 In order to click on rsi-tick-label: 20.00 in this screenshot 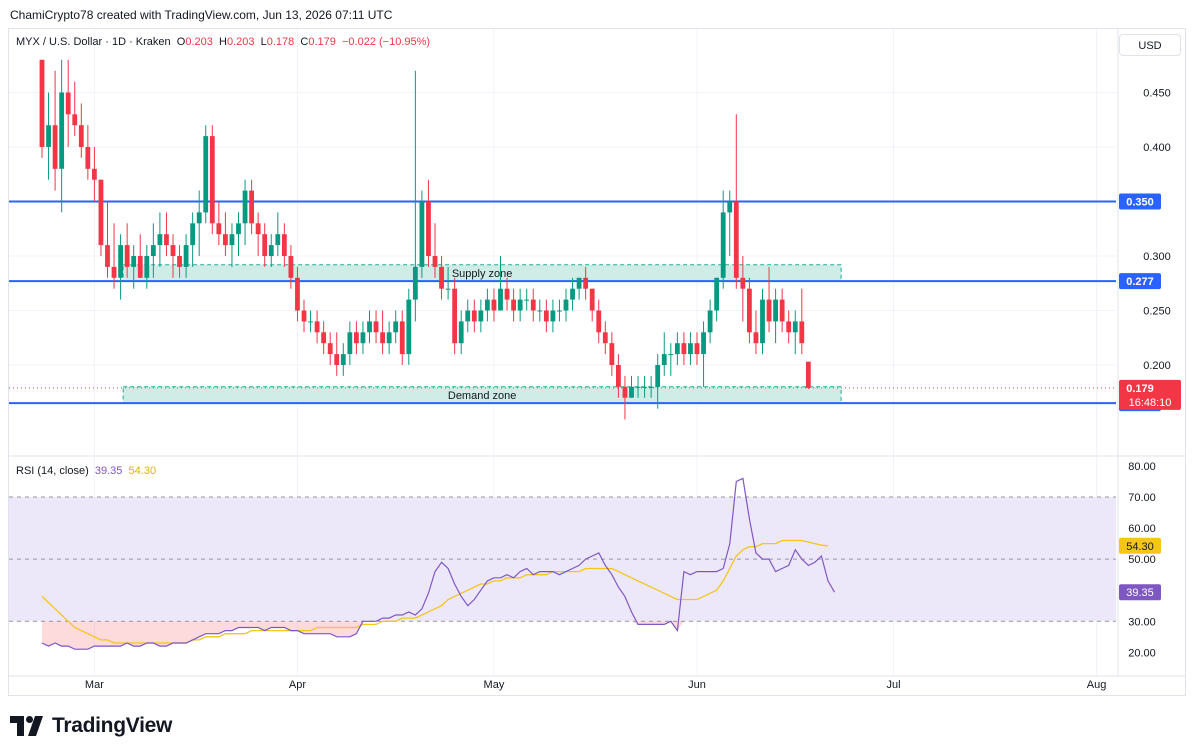, I will do `click(1142, 653)`.